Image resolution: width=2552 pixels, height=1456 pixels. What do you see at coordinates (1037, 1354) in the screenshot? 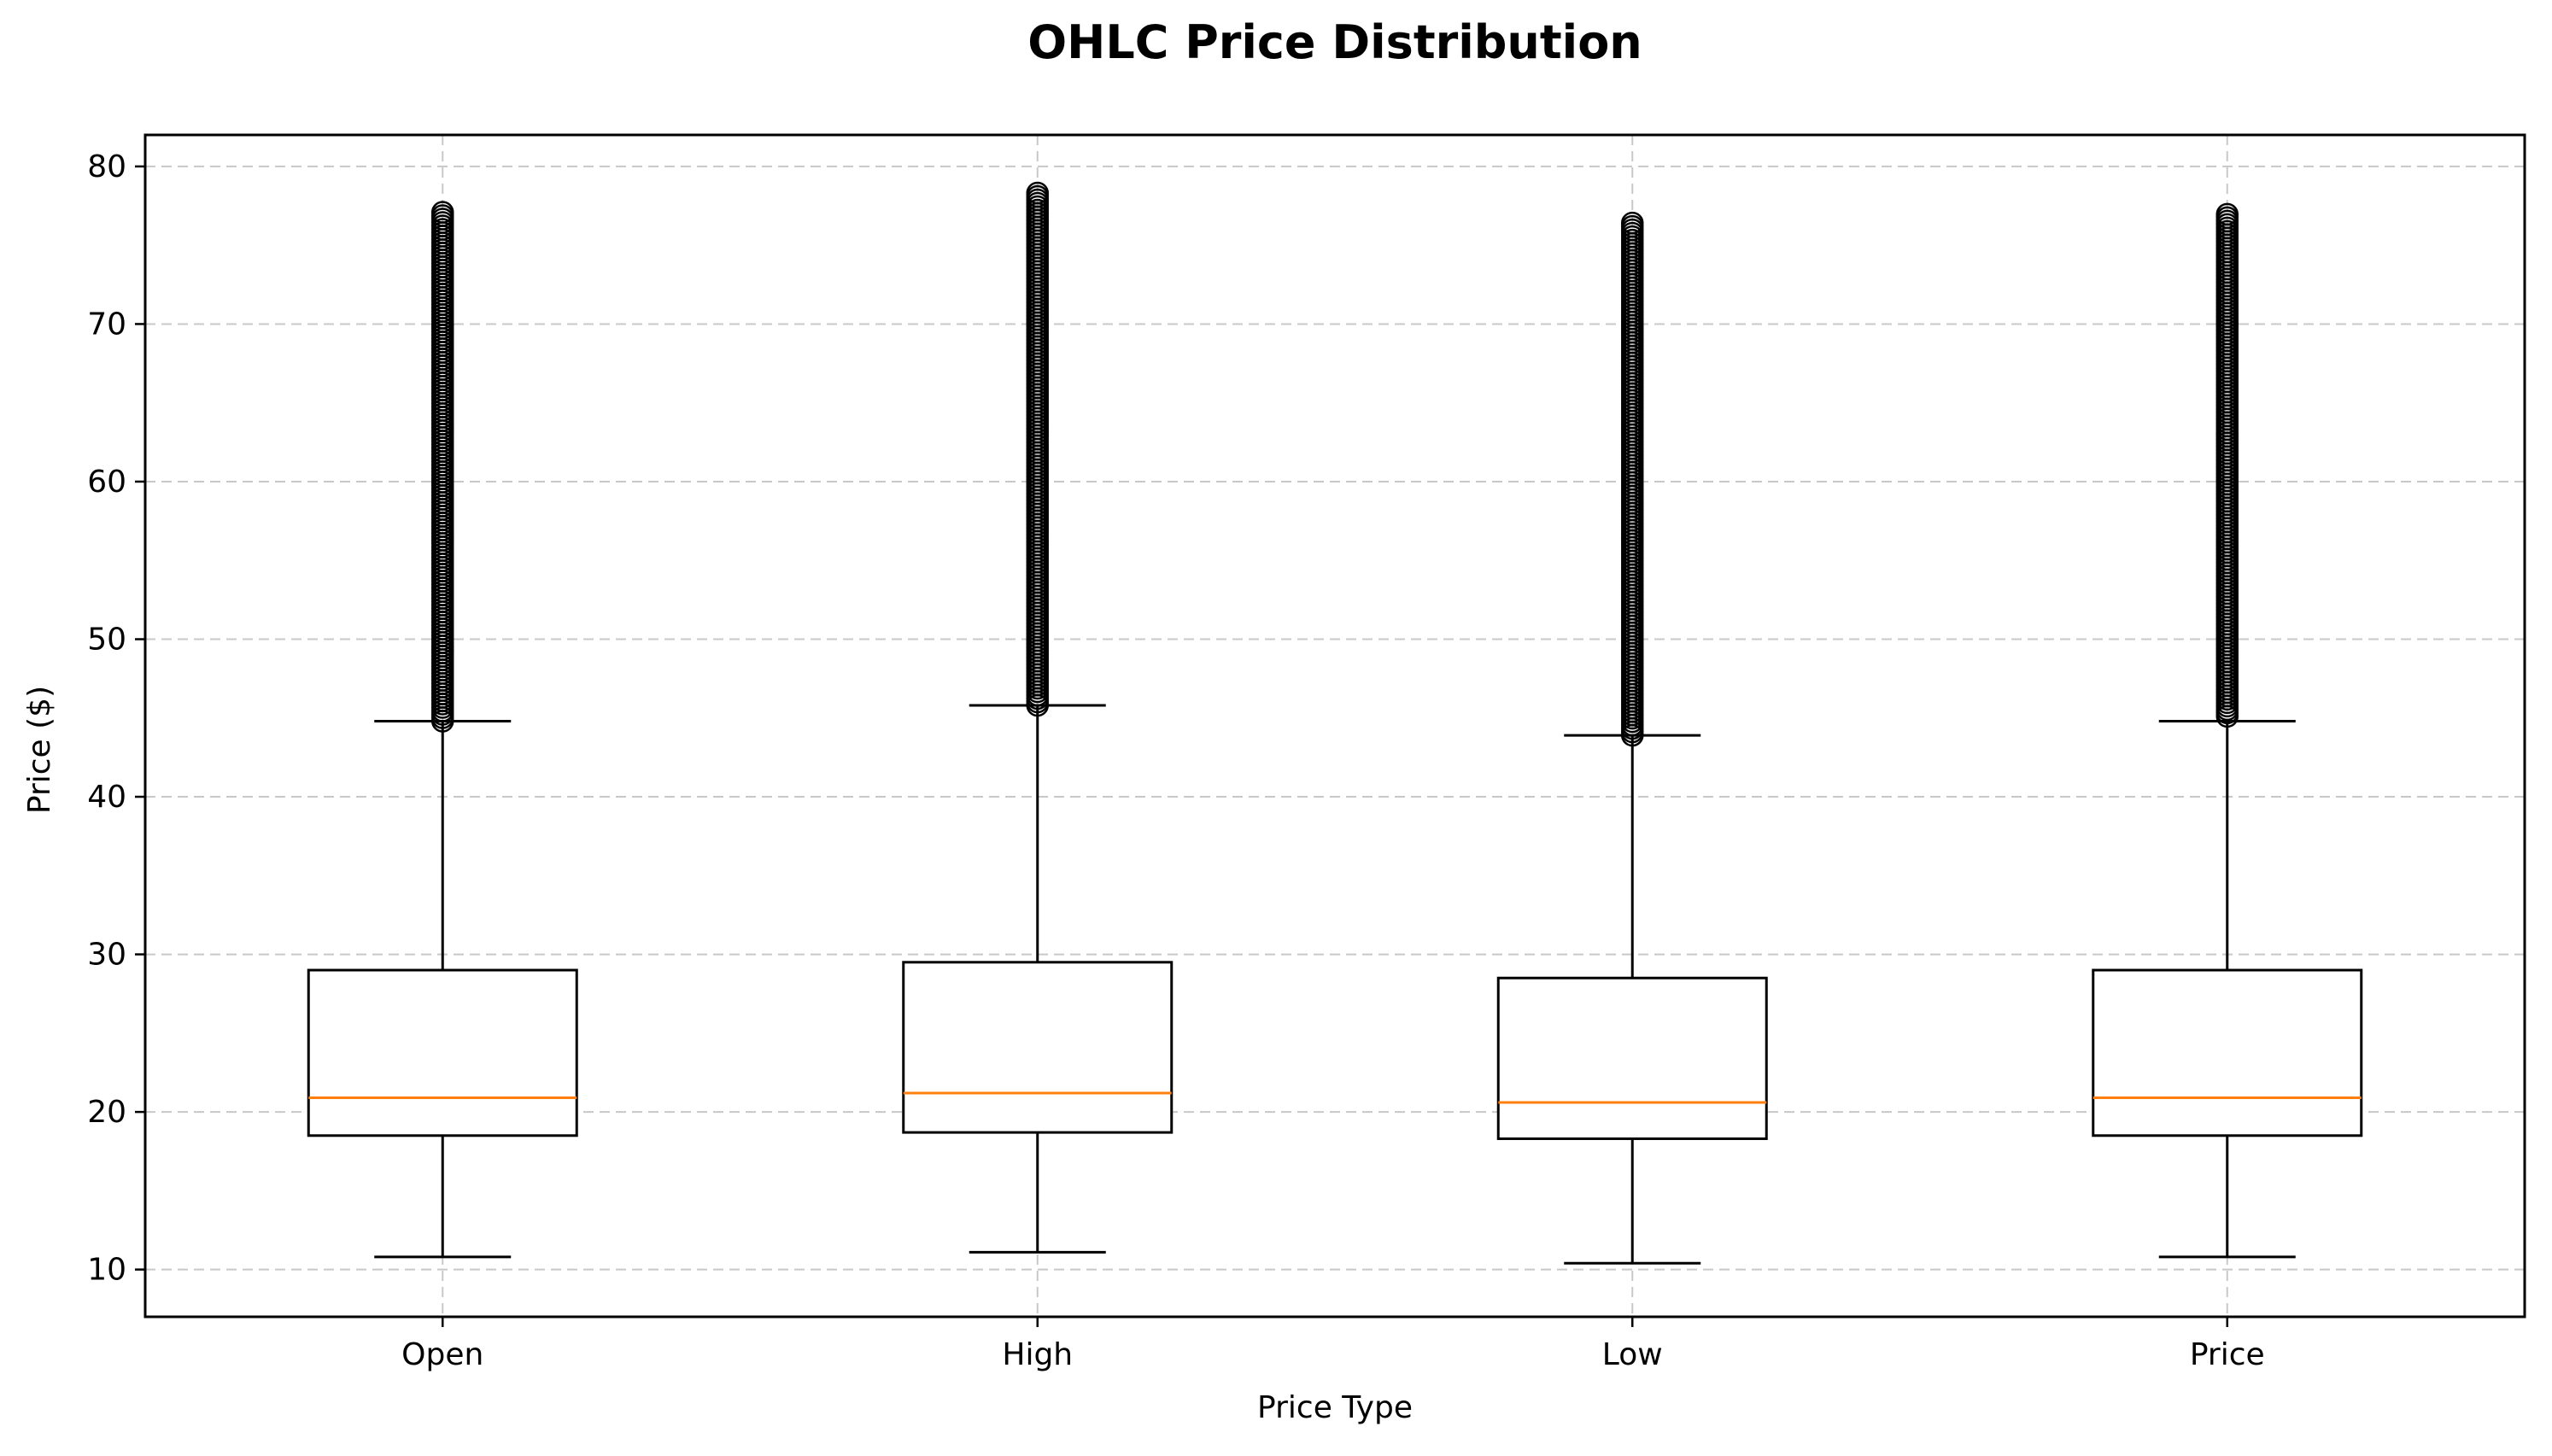
I see `x-tick-label: High` at bounding box center [1037, 1354].